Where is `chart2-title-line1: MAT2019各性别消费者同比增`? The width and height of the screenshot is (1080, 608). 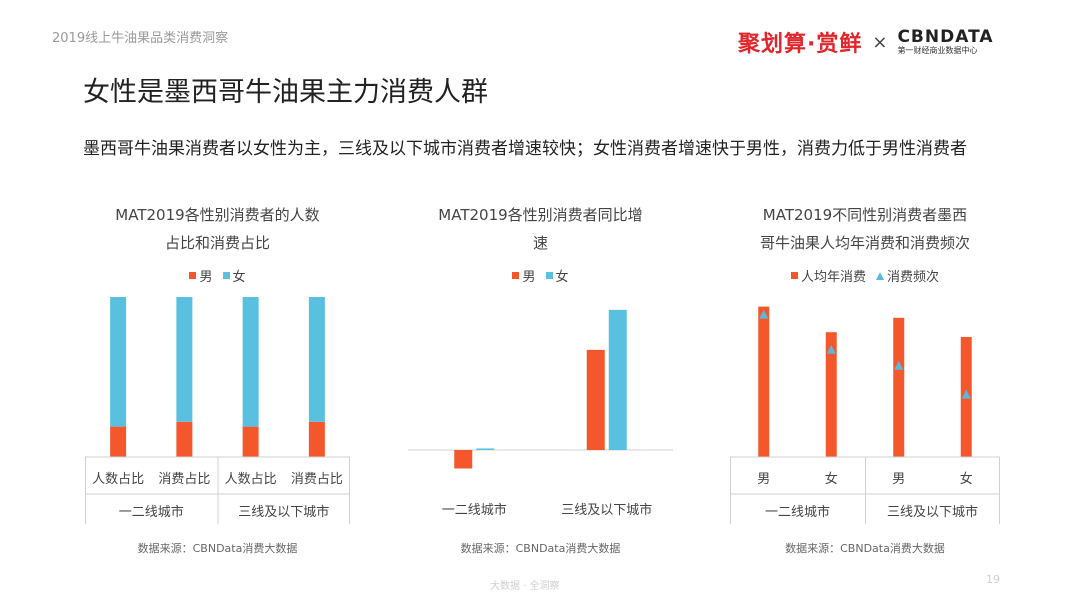
chart2-title-line1: MAT2019各性别消费者同比增 is located at coordinates (540, 215).